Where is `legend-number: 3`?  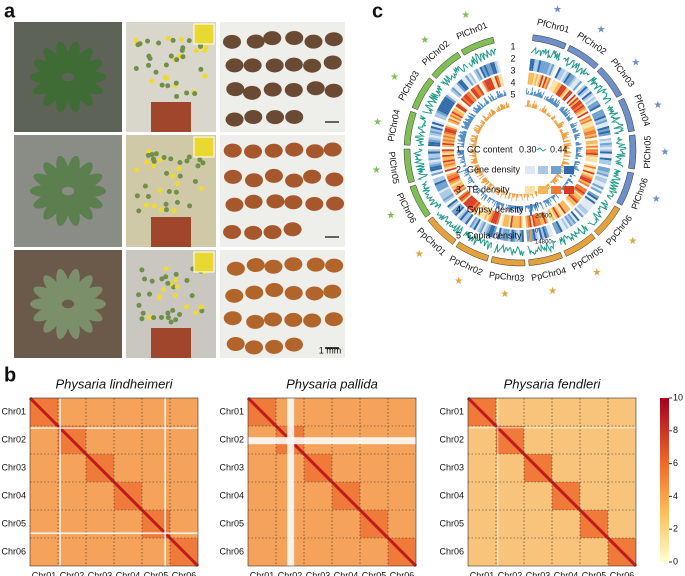 legend-number: 3 is located at coordinates (458, 189).